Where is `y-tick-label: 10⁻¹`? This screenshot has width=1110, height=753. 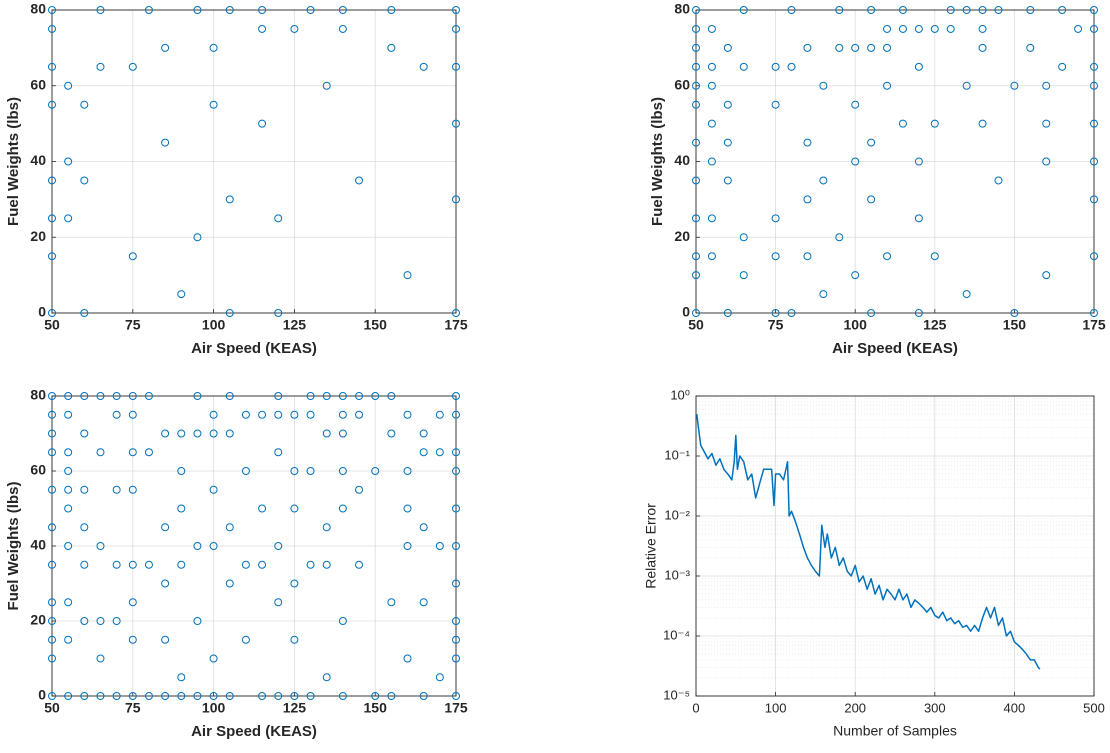 y-tick-label: 10⁻¹ is located at coordinates (677, 454).